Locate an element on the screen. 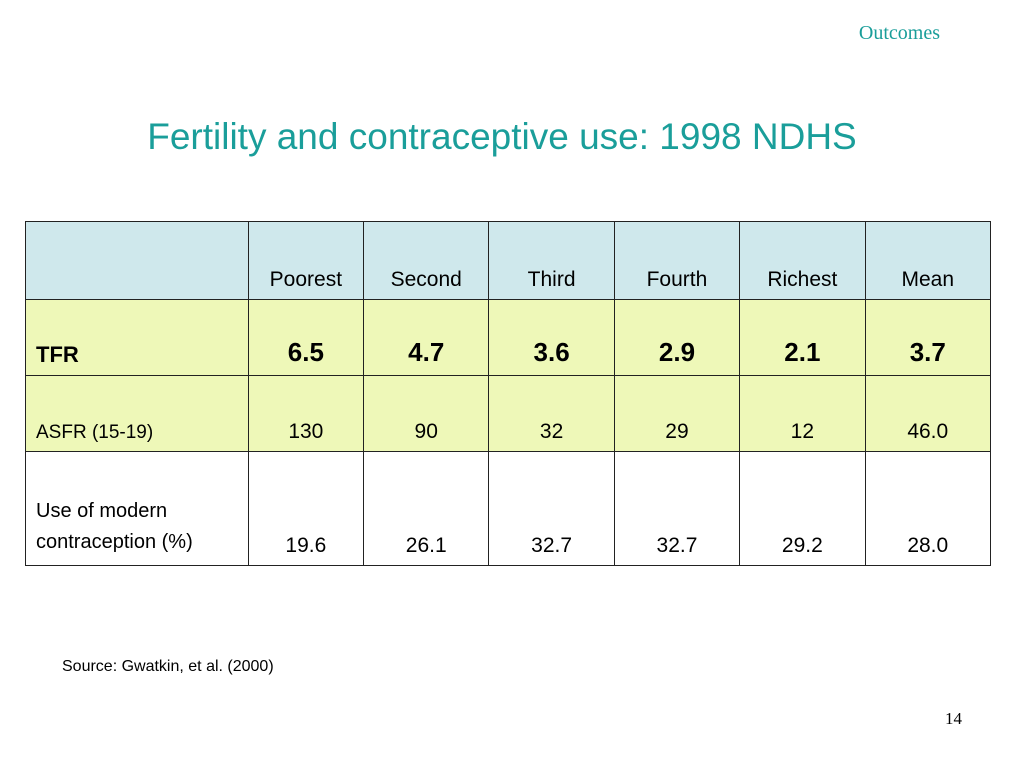 The height and width of the screenshot is (768, 1024). table-row-tfr: TFR 6.5 4.7 3.6 2.9 2.1 3.7 is located at coordinates (508, 337).